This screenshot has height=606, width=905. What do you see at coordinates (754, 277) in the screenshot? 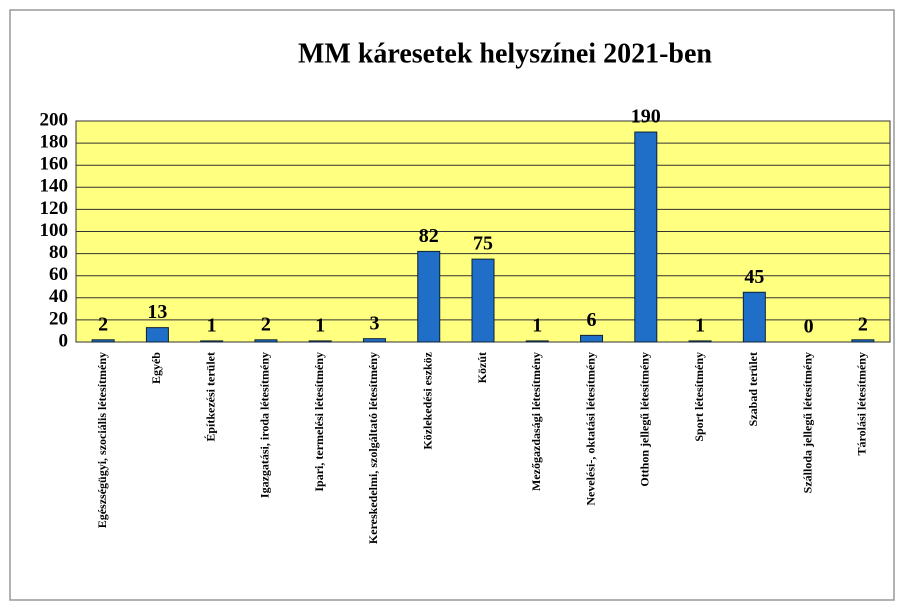
I see `value-label: 45` at bounding box center [754, 277].